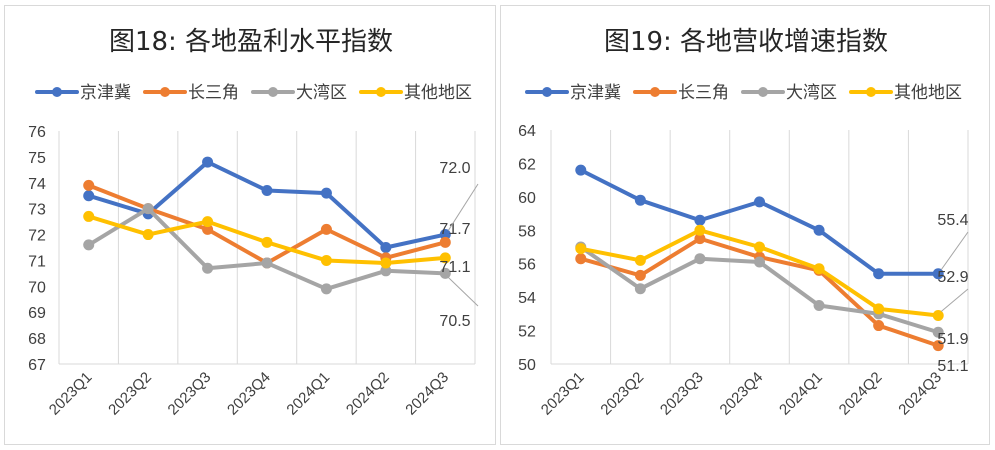 This screenshot has height=450, width=995. I want to click on data-label: 51.9, so click(952, 339).